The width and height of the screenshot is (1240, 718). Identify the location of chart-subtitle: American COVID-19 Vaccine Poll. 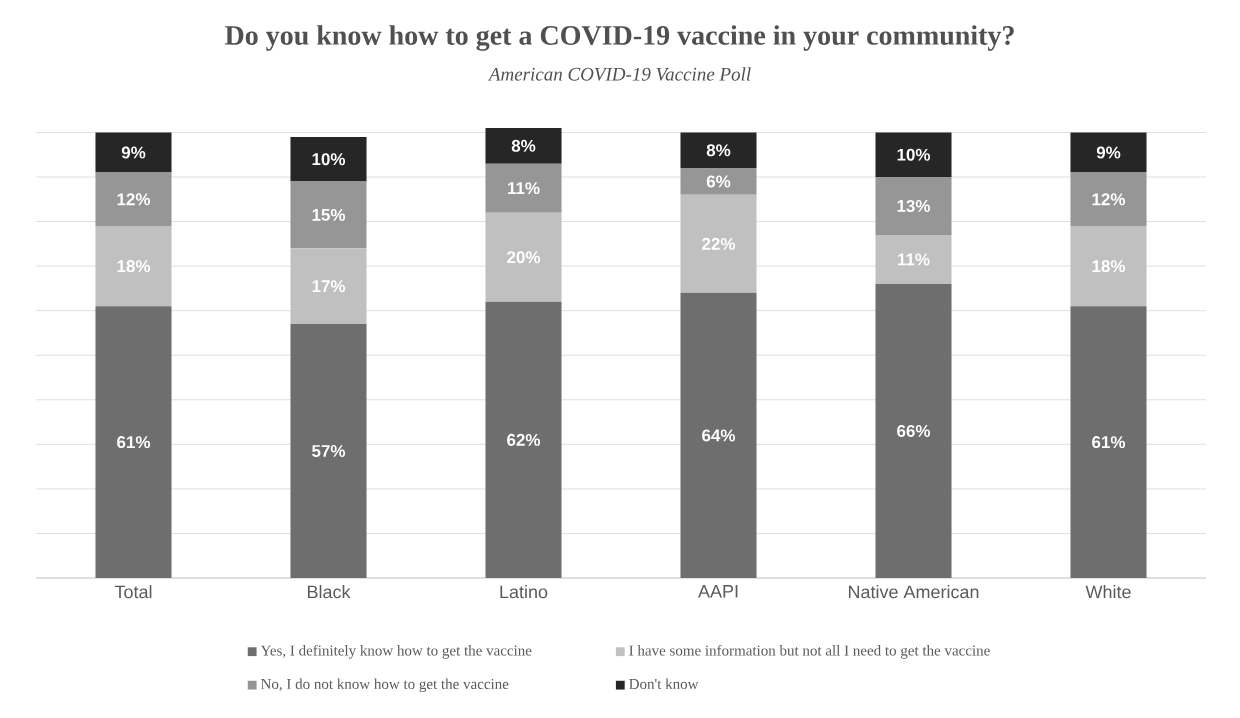
(619, 74).